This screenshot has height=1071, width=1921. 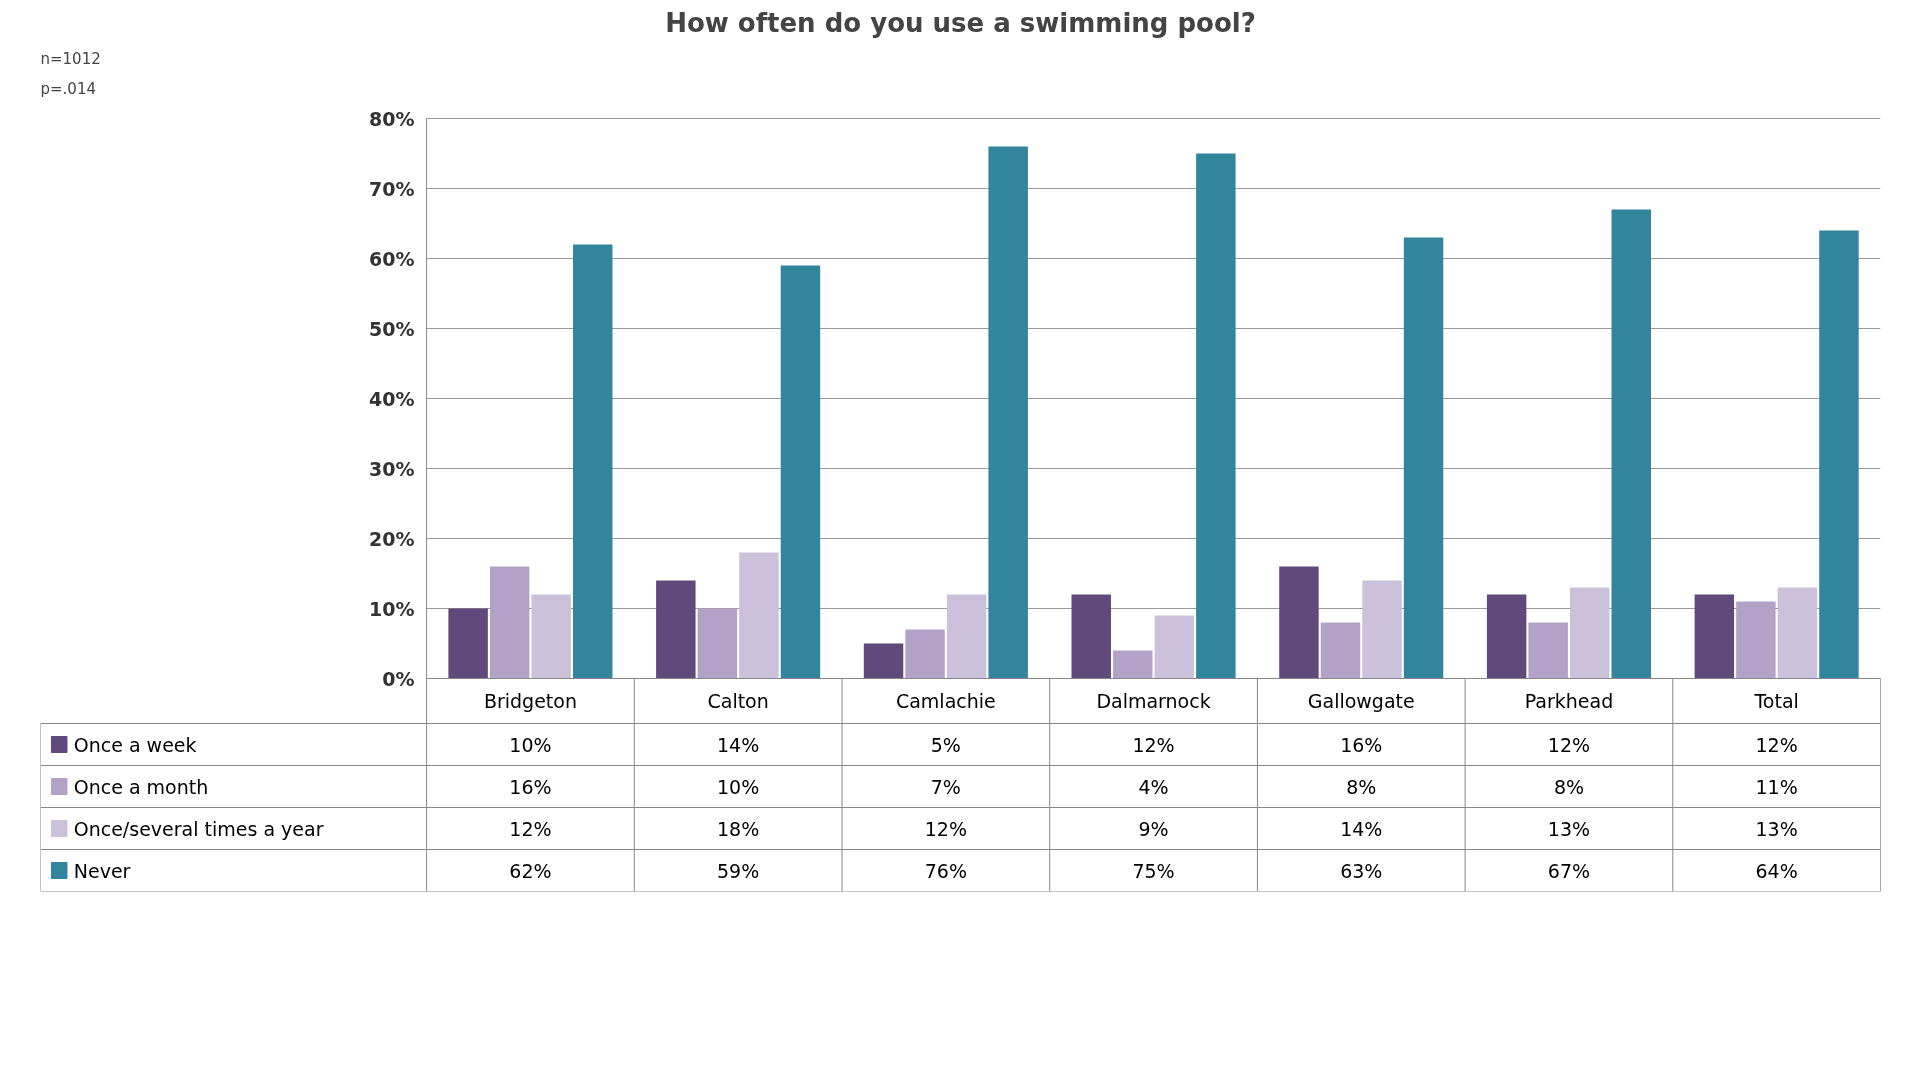 I want to click on x-tick-label: Dalmarnock, so click(x=1153, y=701).